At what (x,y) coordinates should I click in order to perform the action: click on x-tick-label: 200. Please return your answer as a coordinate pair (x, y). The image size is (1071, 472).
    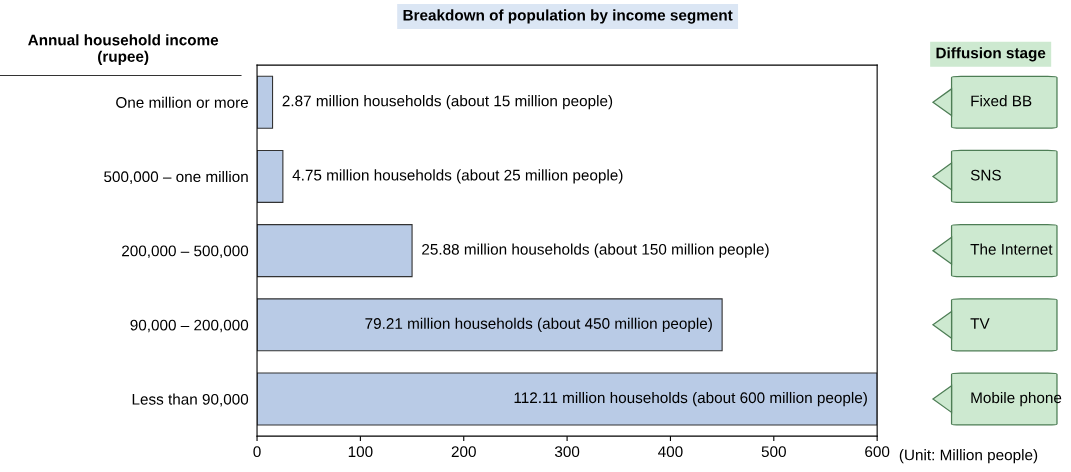
    Looking at the image, I should click on (463, 452).